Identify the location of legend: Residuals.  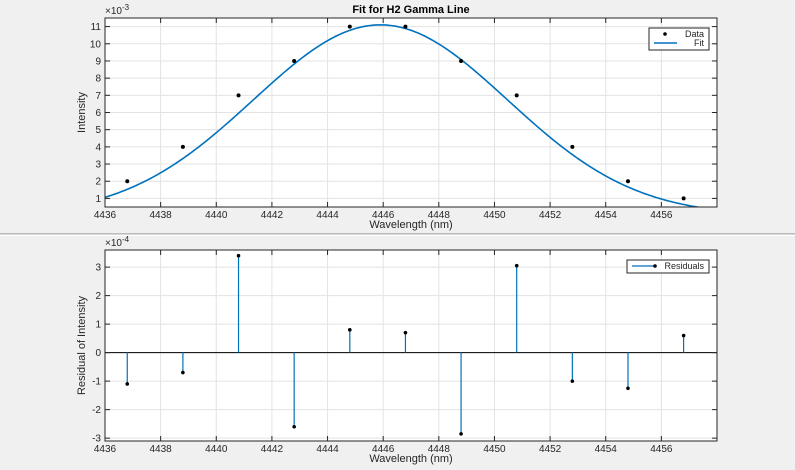
(668, 266).